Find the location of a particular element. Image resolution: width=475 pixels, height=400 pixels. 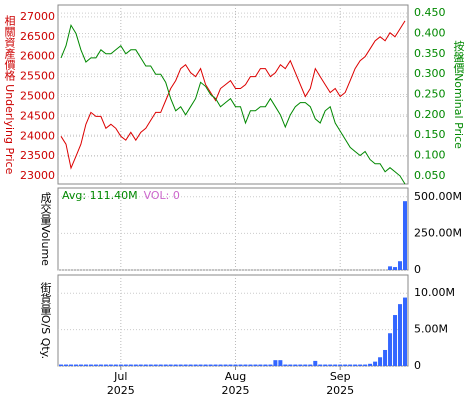

y-tick-label: 5.00M is located at coordinates (431, 329).